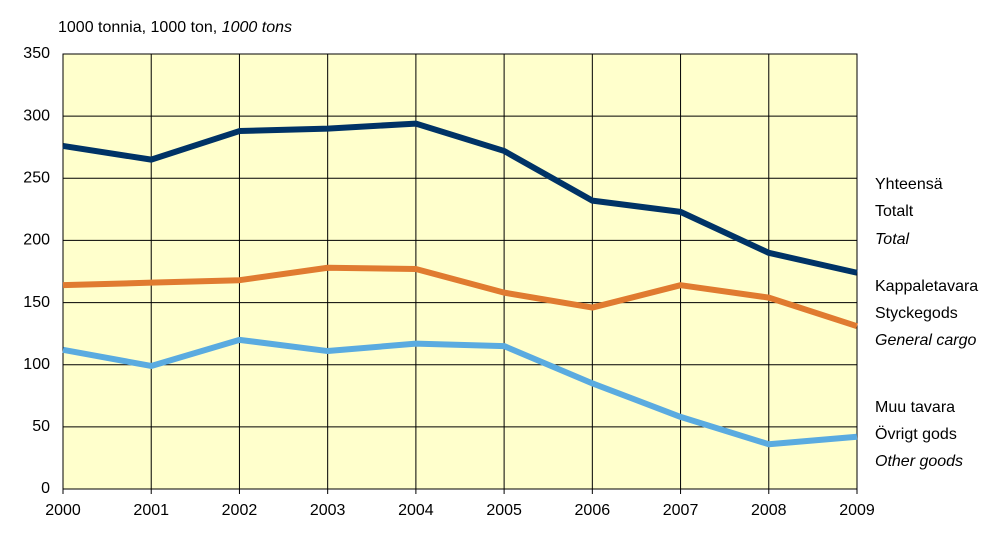 Image resolution: width=992 pixels, height=535 pixels. What do you see at coordinates (916, 313) in the screenshot?
I see `legend-label: Styckegods` at bounding box center [916, 313].